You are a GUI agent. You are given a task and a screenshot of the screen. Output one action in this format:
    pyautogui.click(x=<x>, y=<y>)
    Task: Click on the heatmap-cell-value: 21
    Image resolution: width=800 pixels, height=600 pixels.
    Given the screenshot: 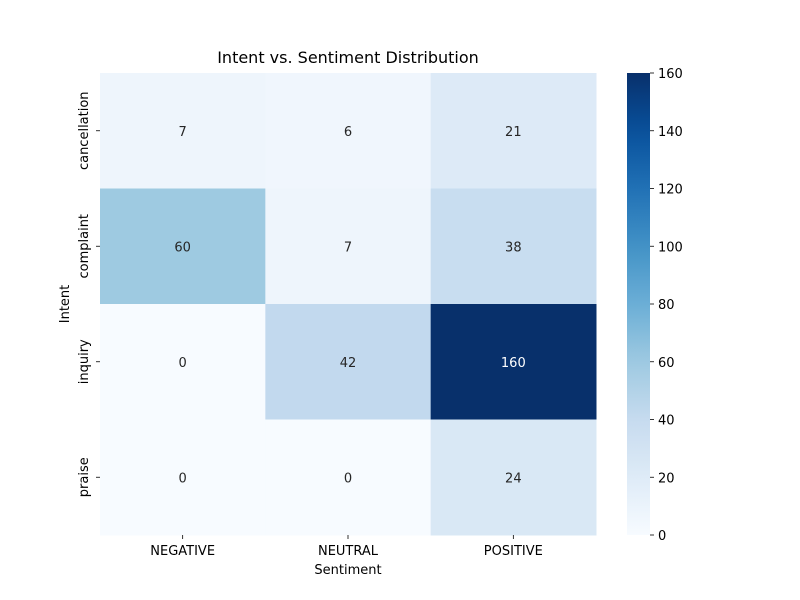 What is the action you would take?
    pyautogui.click(x=513, y=132)
    